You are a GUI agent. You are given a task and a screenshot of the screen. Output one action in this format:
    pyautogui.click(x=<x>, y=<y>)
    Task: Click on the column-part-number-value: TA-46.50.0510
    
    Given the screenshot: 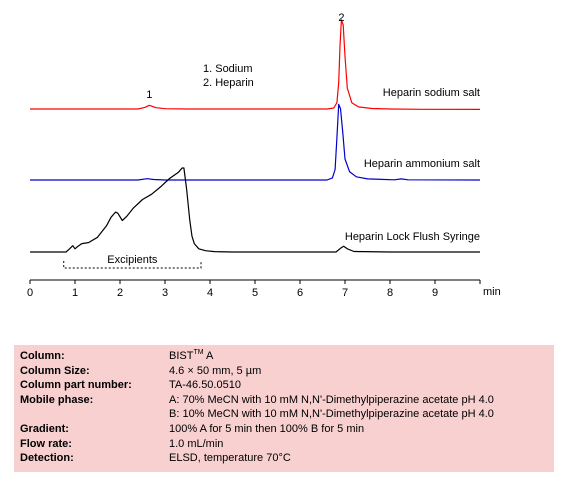 What is the action you would take?
    pyautogui.click(x=205, y=385)
    